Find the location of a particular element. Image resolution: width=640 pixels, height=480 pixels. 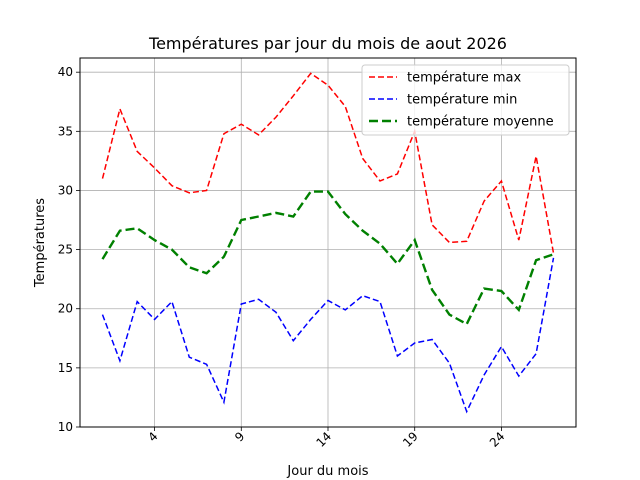

y-tick-label: 30 is located at coordinates (65, 190).